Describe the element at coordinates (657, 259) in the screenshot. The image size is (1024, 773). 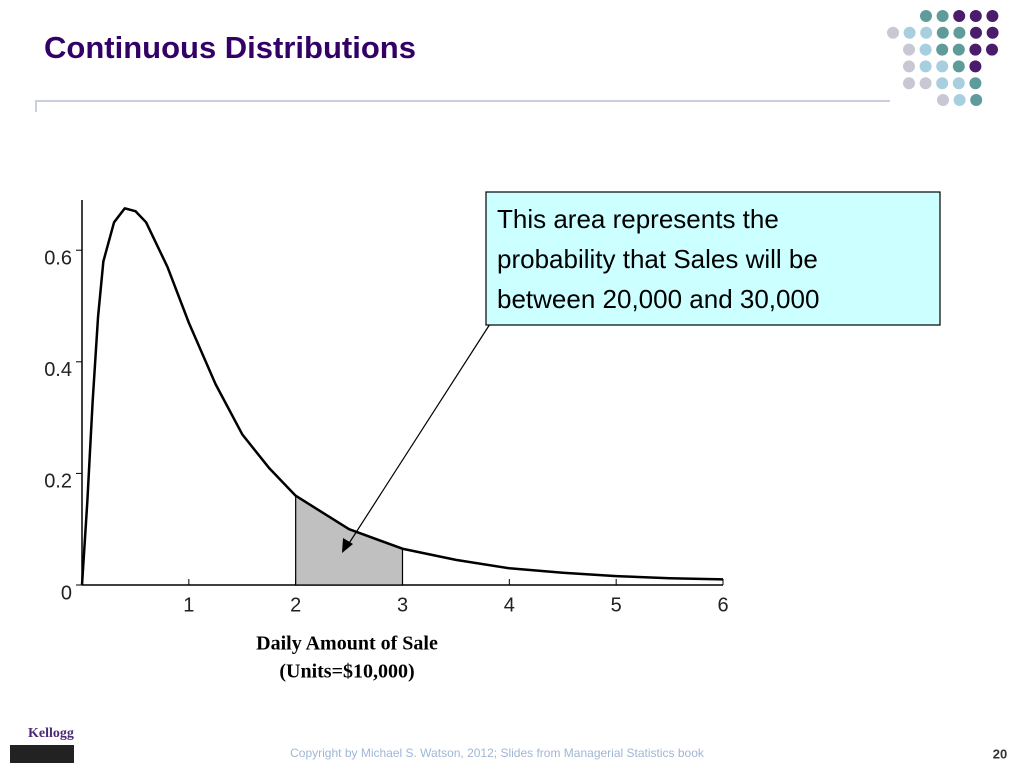
I see `annotation-text: probability that Sales will be` at that location.